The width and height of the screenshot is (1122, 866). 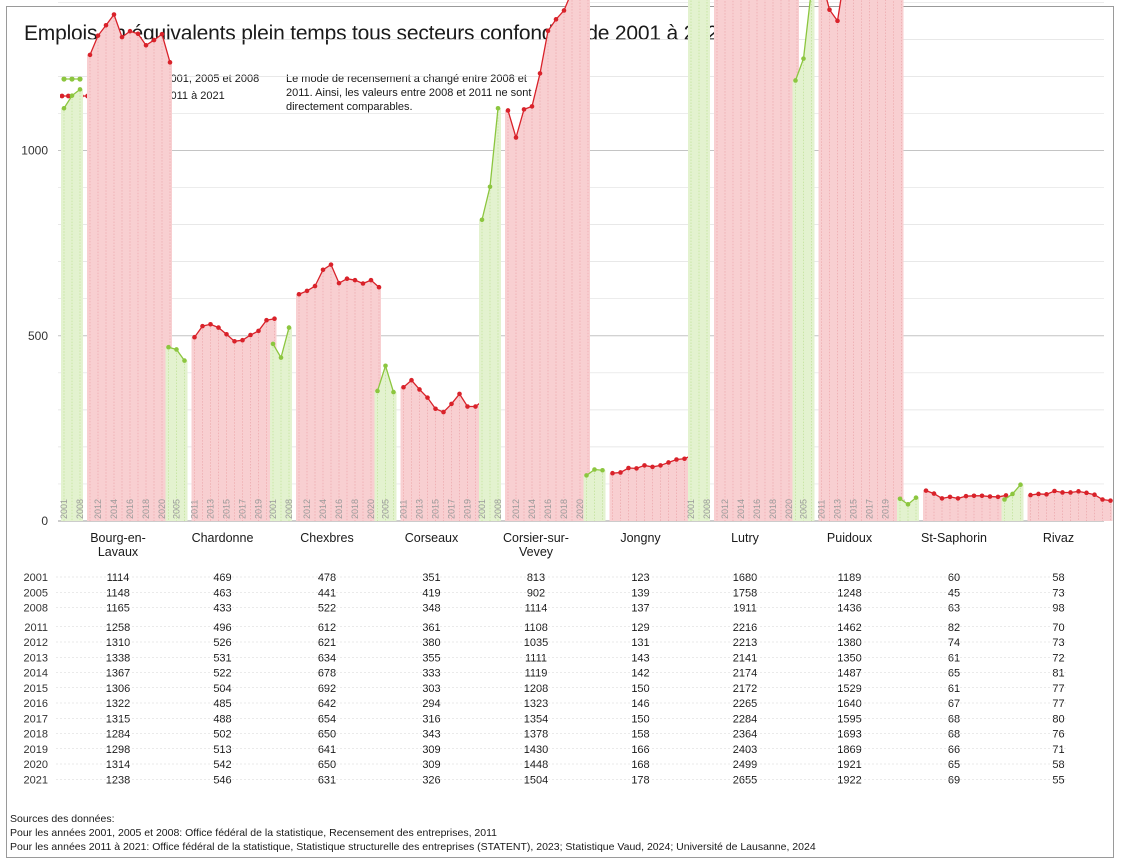 What do you see at coordinates (707, 509) in the screenshot?
I see `year-axis-label: 2008` at bounding box center [707, 509].